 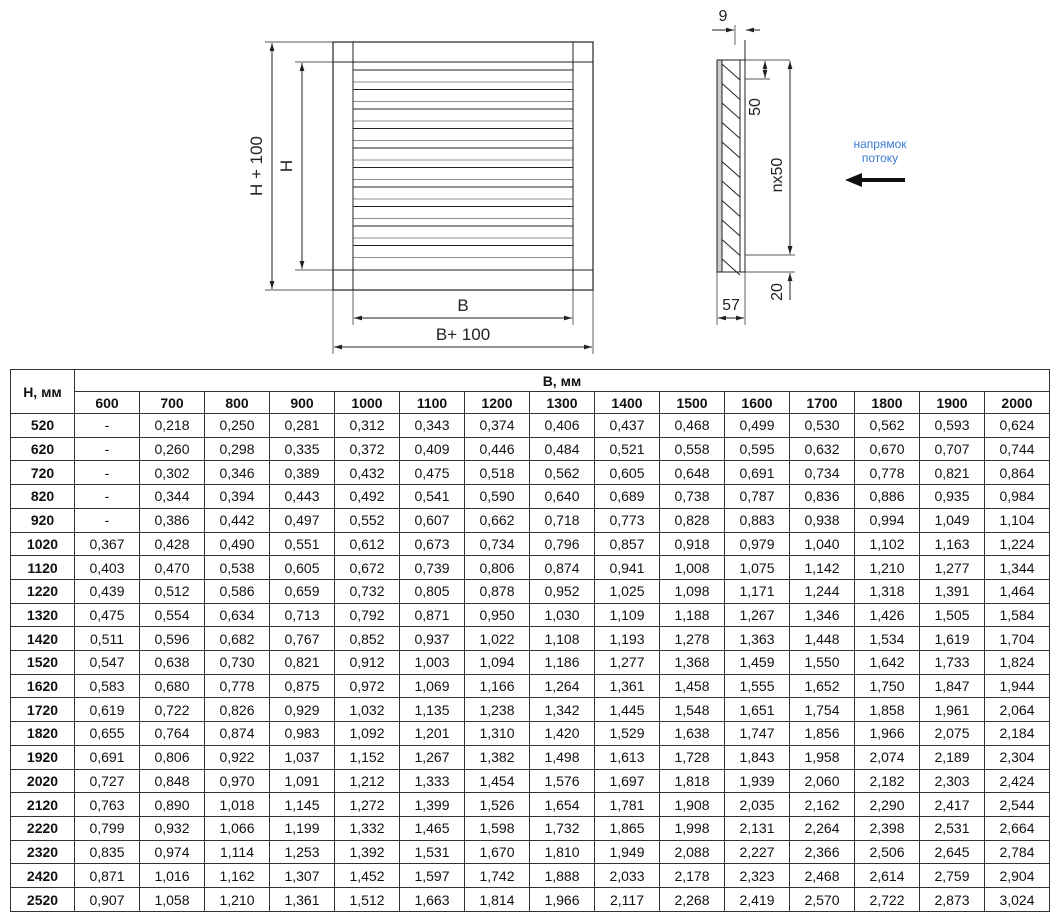 What do you see at coordinates (692, 757) in the screenshot?
I see `table-cell: 1,728` at bounding box center [692, 757].